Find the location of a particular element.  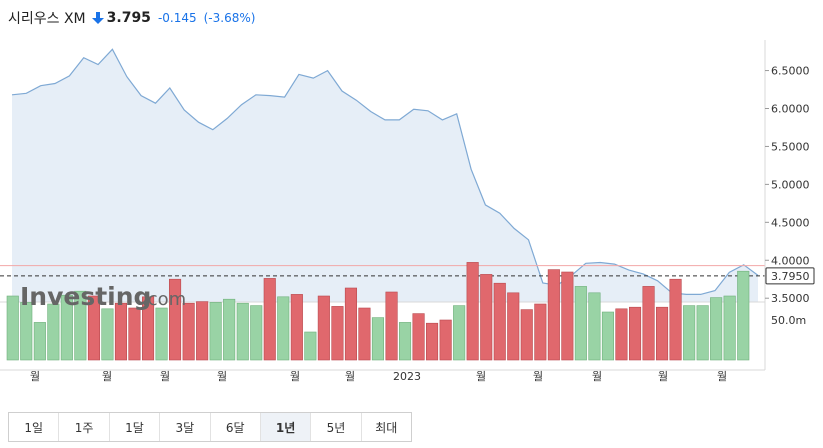

logo-suffix-text: .com is located at coordinates (164, 299).